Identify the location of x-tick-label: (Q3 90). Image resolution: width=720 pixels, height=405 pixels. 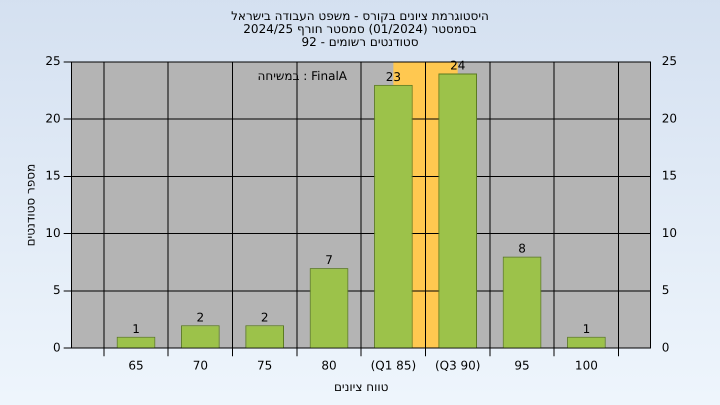
(457, 365).